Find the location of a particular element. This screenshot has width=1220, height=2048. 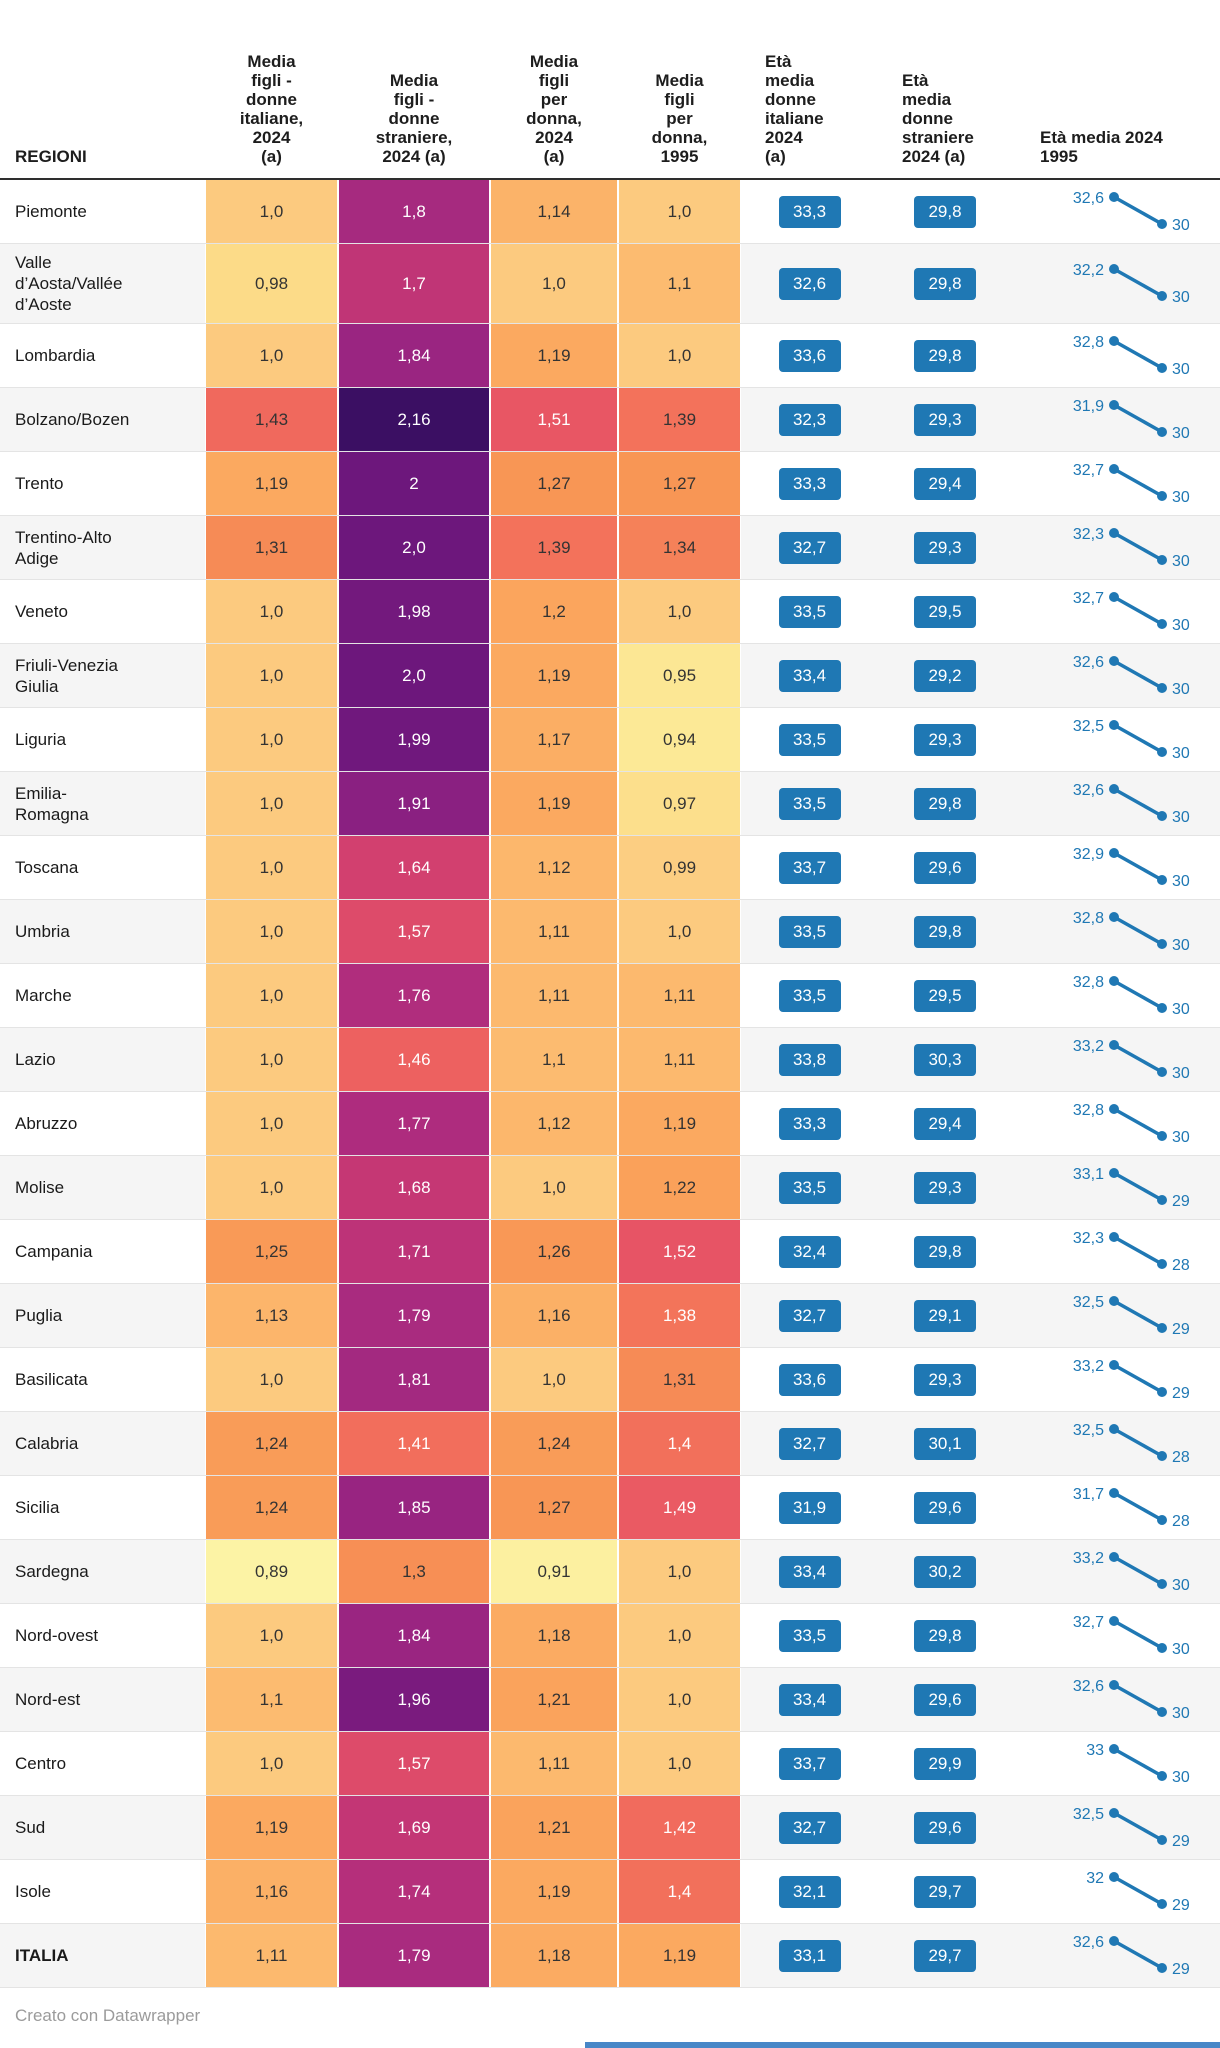

sparkline-2024-label: 32,2 is located at coordinates (1088, 270).